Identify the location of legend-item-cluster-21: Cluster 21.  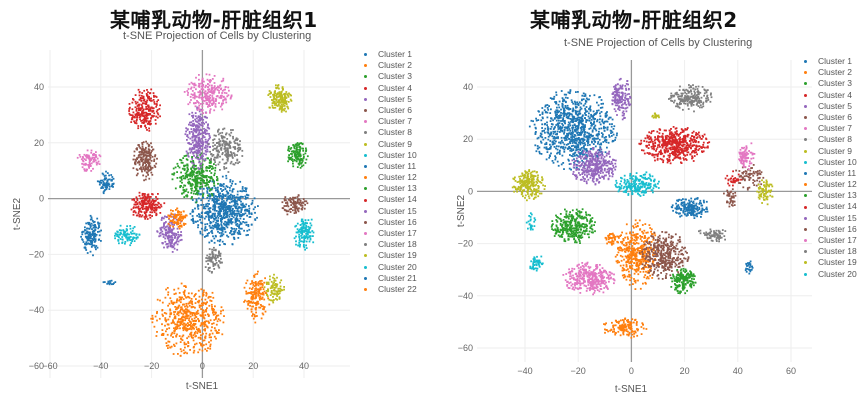
(390, 278).